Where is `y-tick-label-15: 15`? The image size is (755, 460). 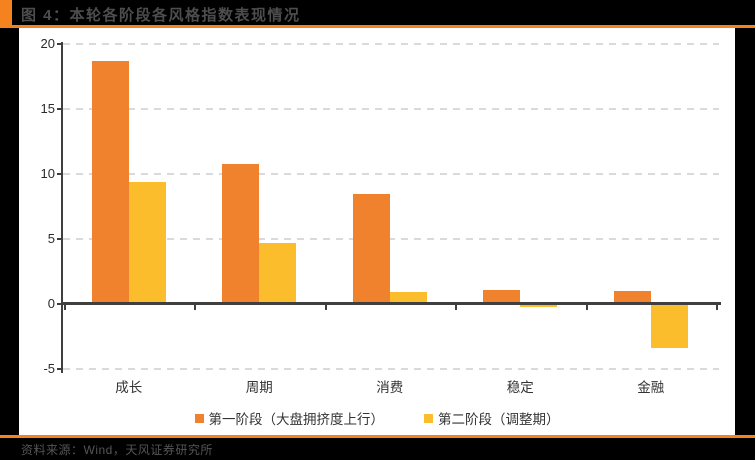
y-tick-label-15: 15 is located at coordinates (47, 108).